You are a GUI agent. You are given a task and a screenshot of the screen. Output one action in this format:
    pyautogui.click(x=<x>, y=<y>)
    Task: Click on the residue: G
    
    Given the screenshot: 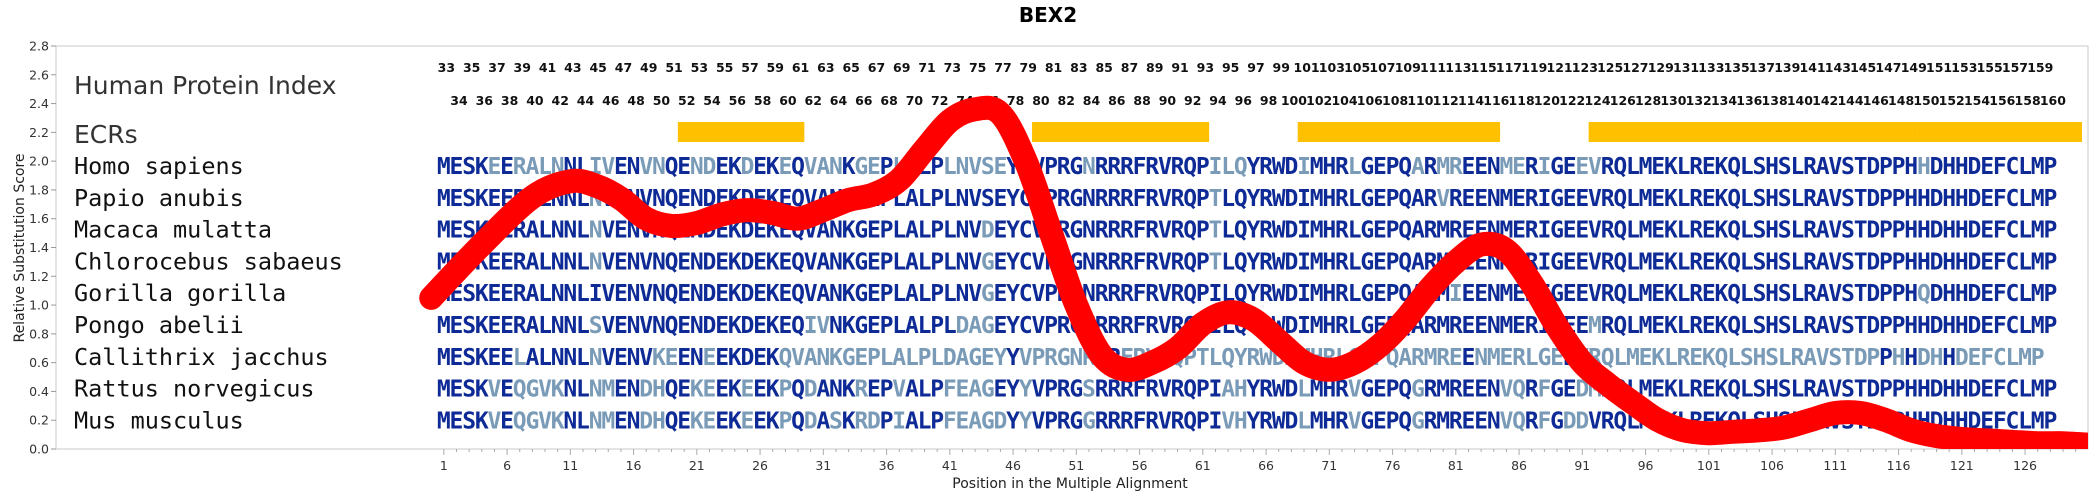 What is the action you would take?
    pyautogui.click(x=1367, y=167)
    